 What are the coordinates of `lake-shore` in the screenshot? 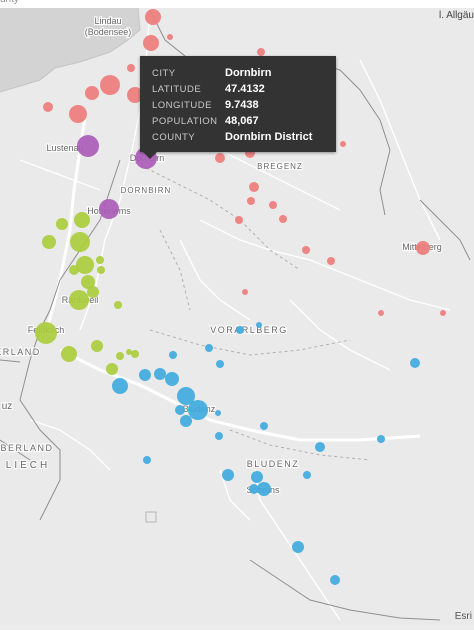 It's located at (70, 50).